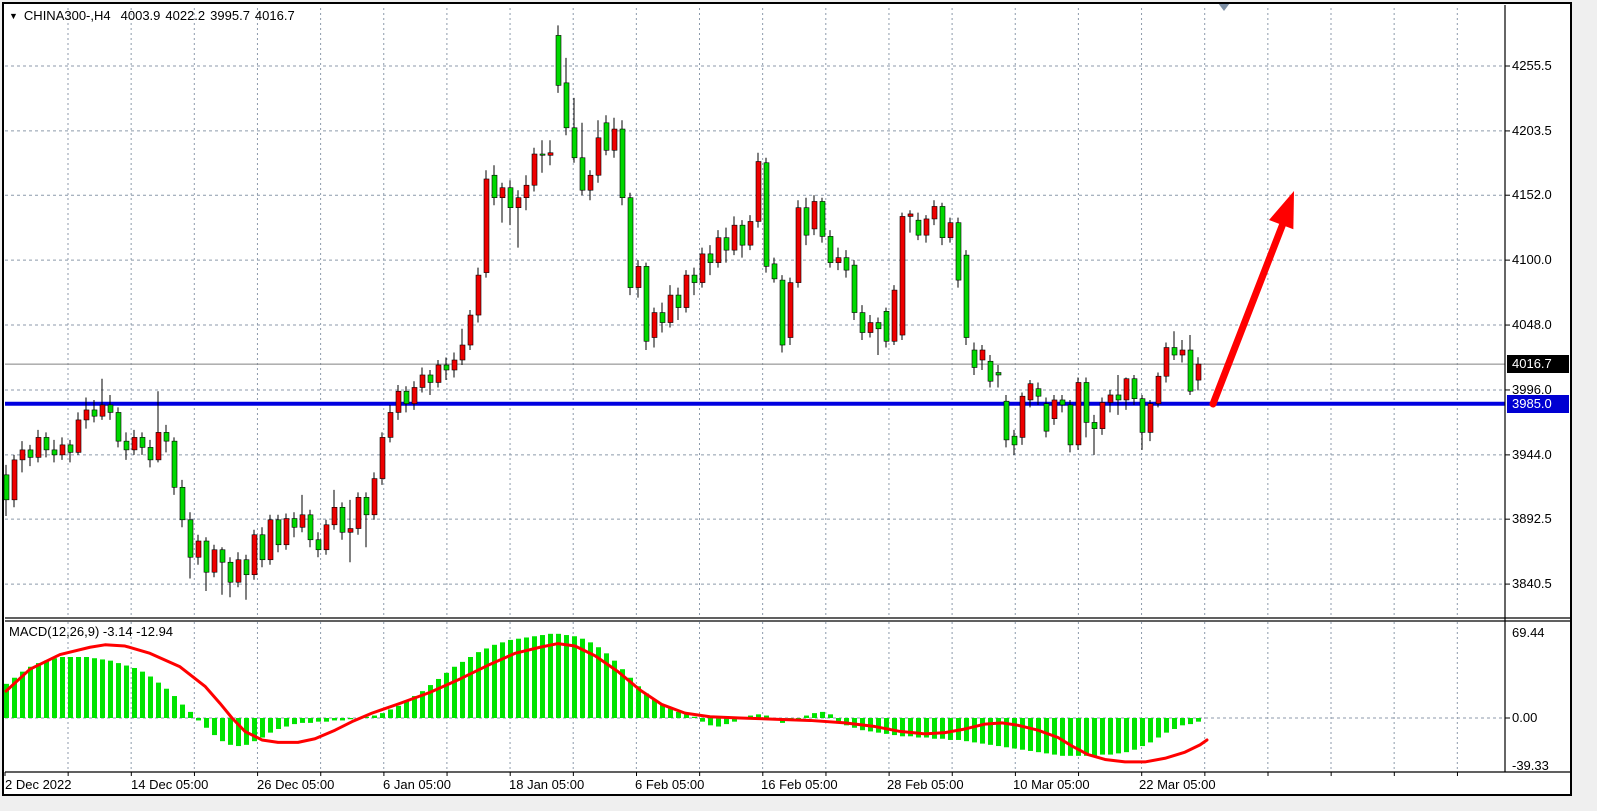 The height and width of the screenshot is (811, 1597). Describe the element at coordinates (1532, 130) in the screenshot. I see `price-axis-label: 4203.5` at that location.